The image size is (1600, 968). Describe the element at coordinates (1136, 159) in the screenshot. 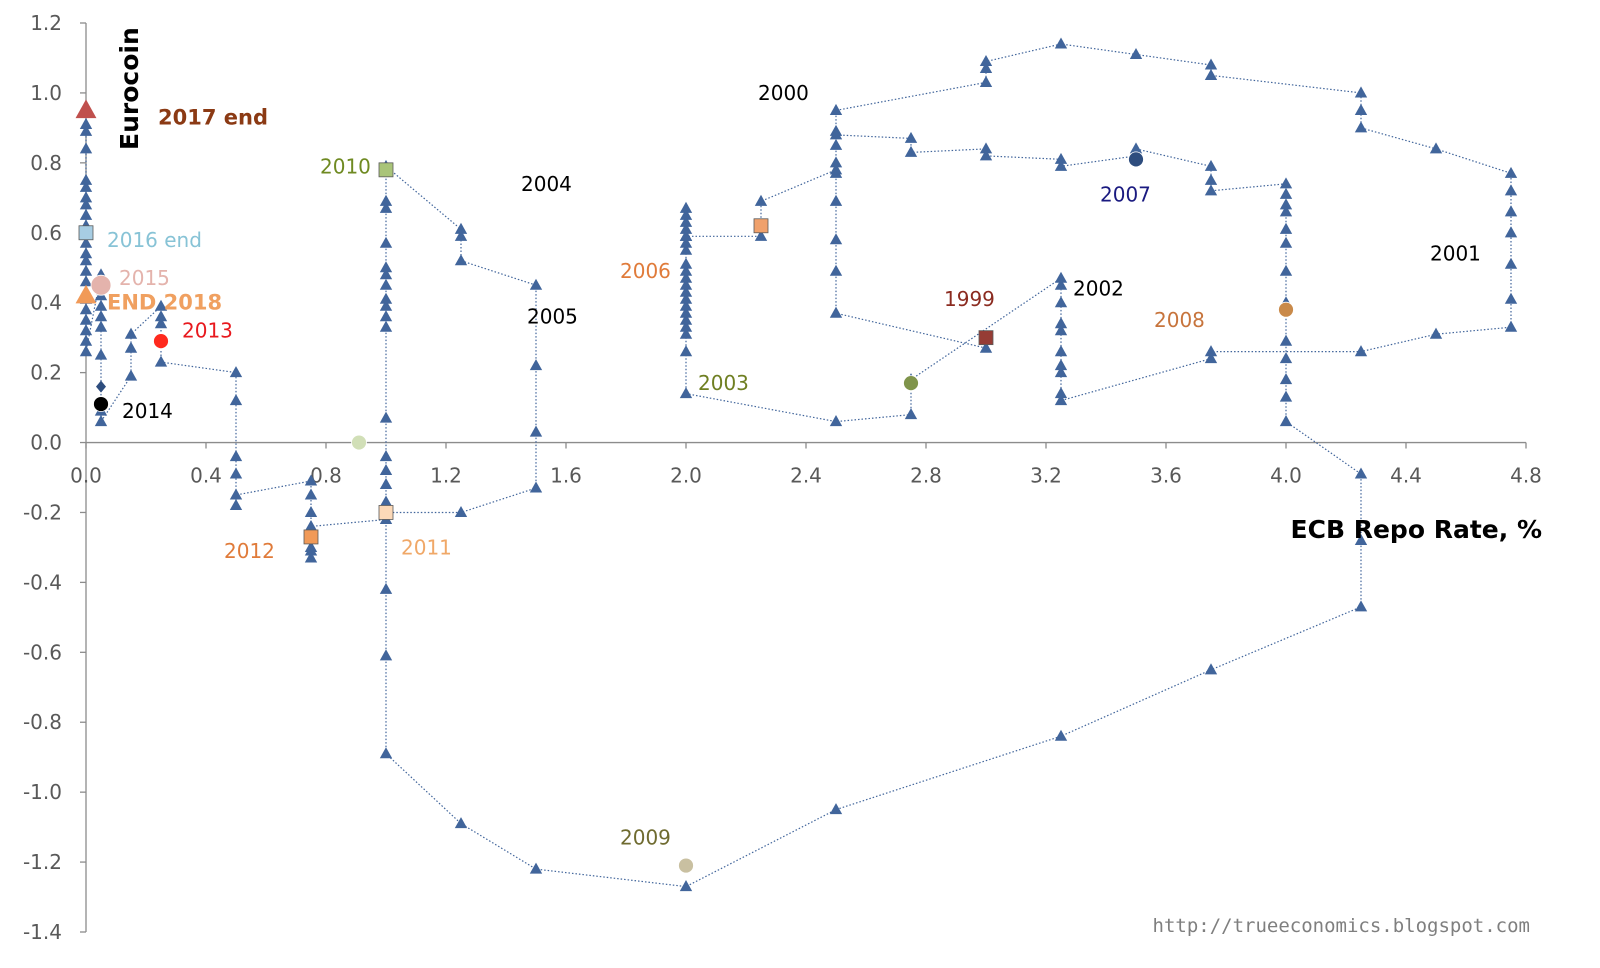

I see `year-marker-2007` at that location.